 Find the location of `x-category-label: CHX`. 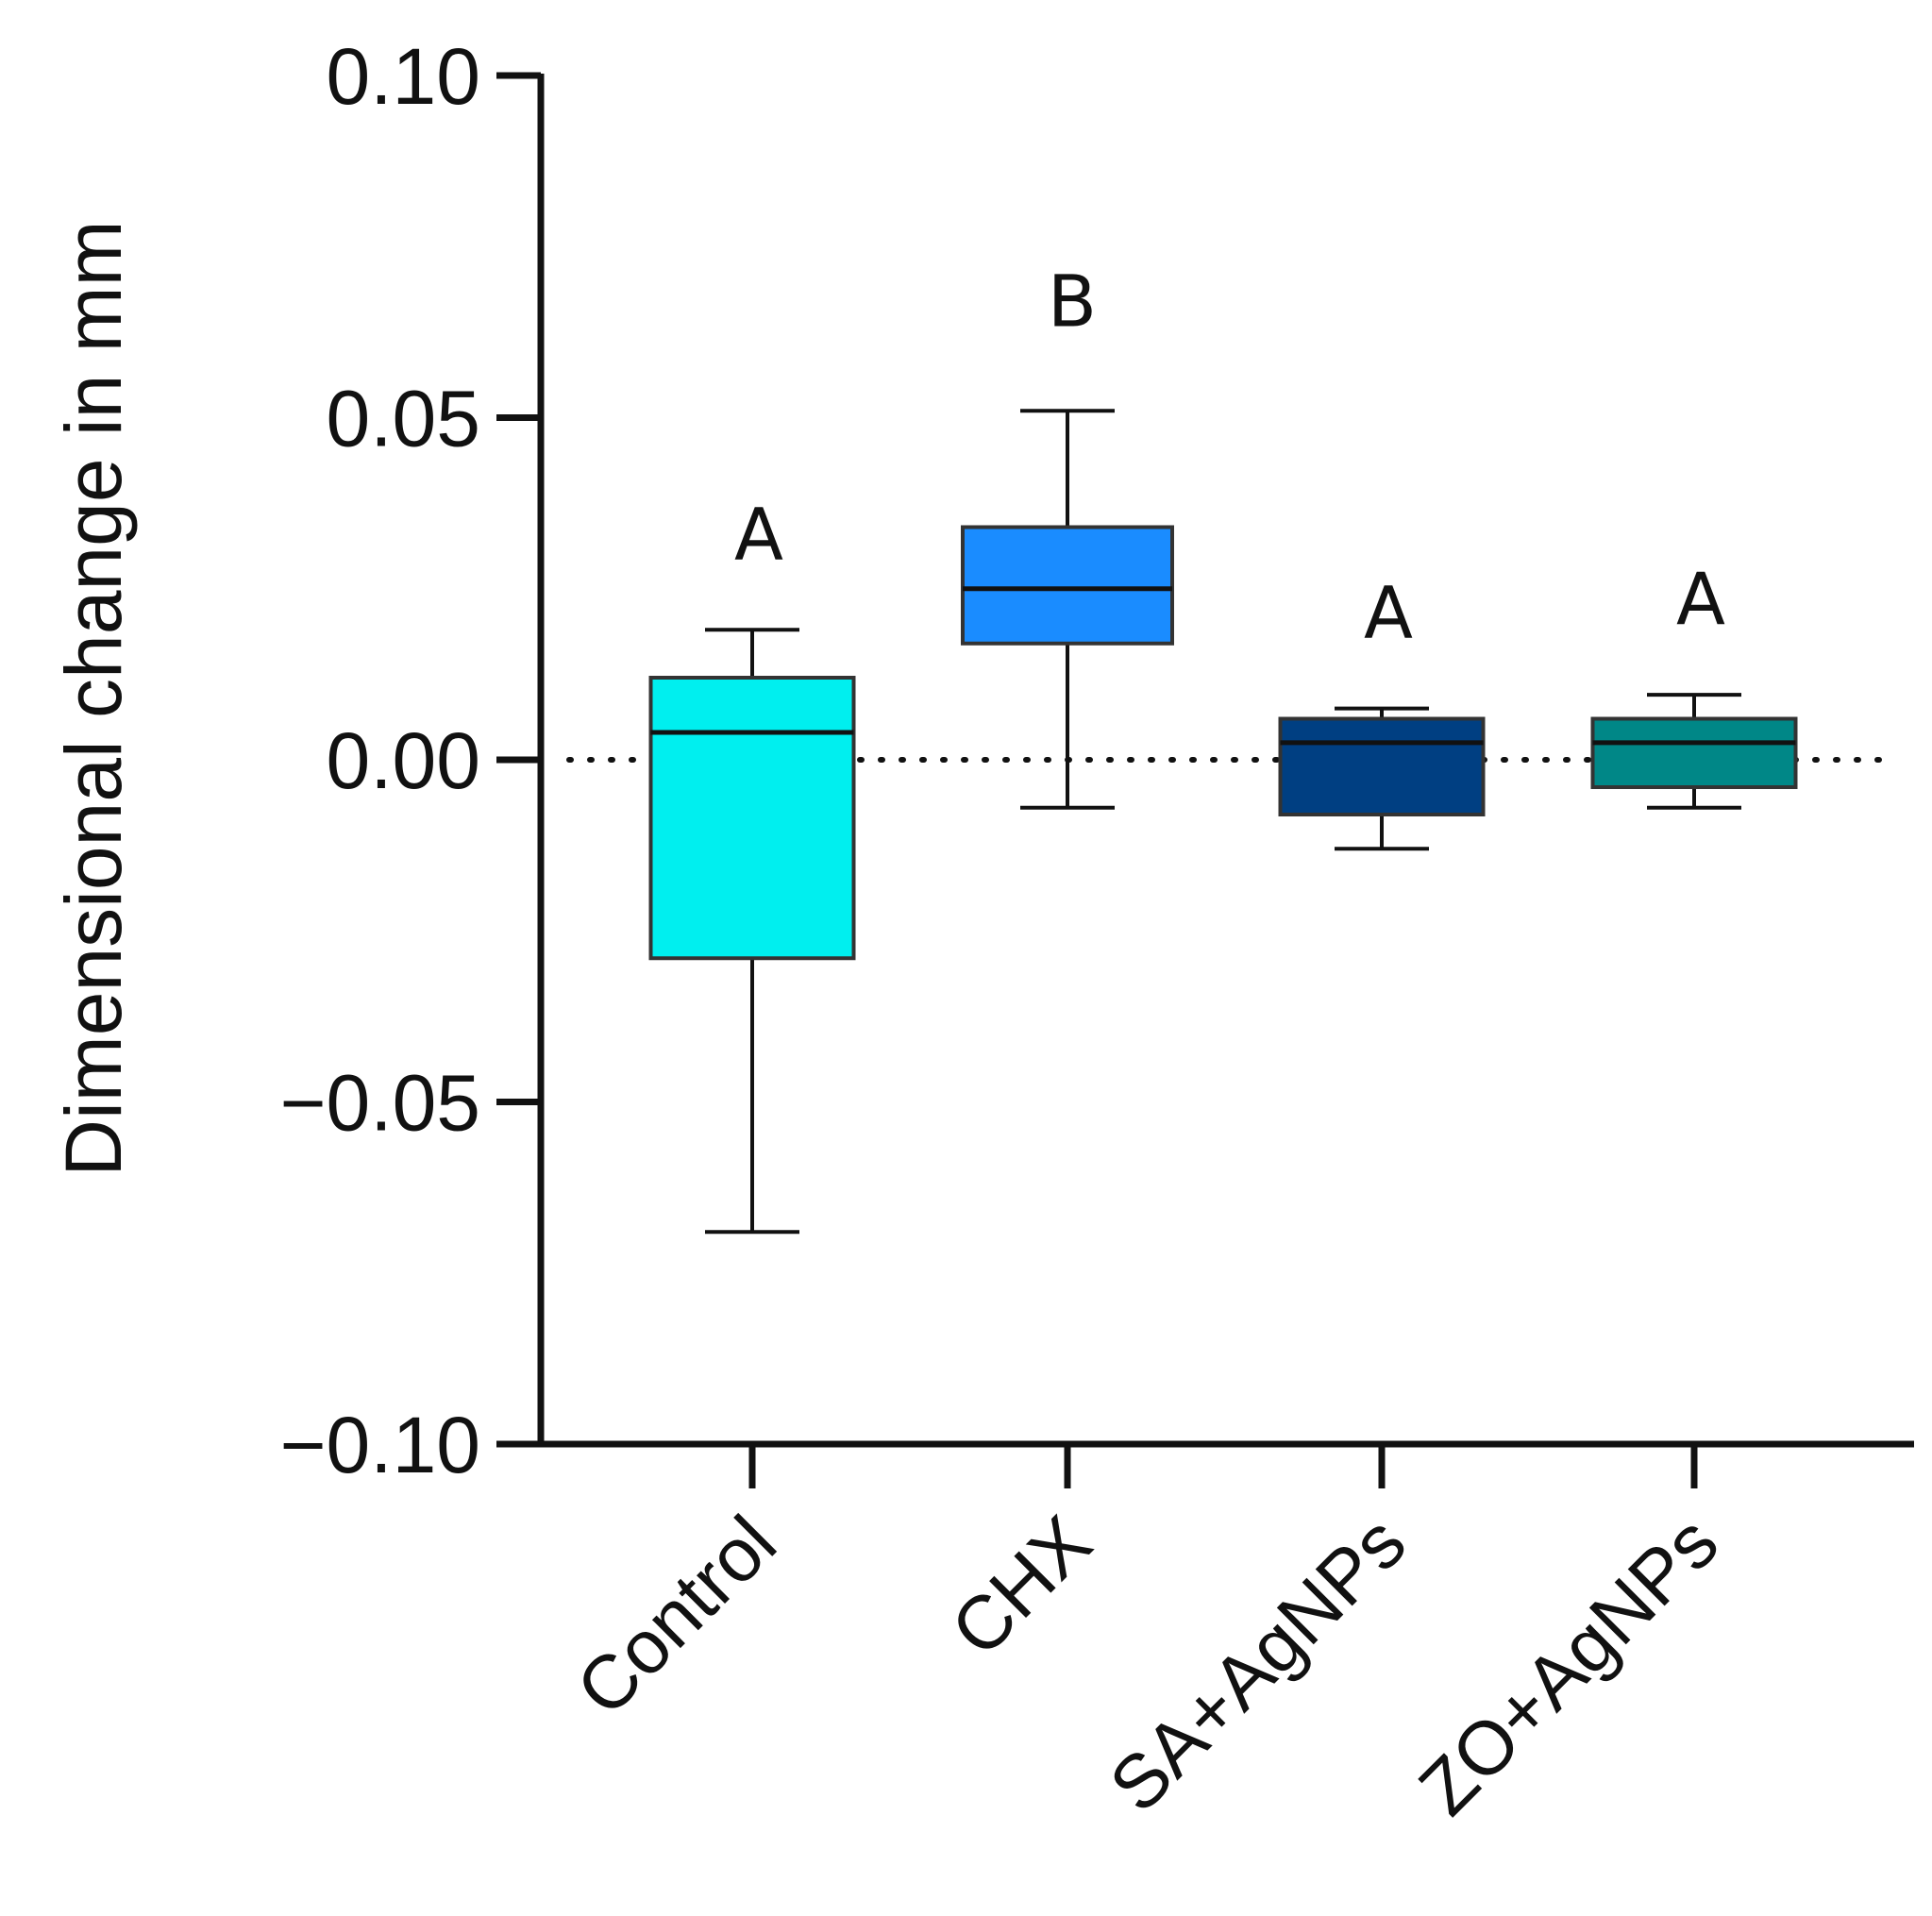

x-category-label: CHX is located at coordinates (1021, 1586).